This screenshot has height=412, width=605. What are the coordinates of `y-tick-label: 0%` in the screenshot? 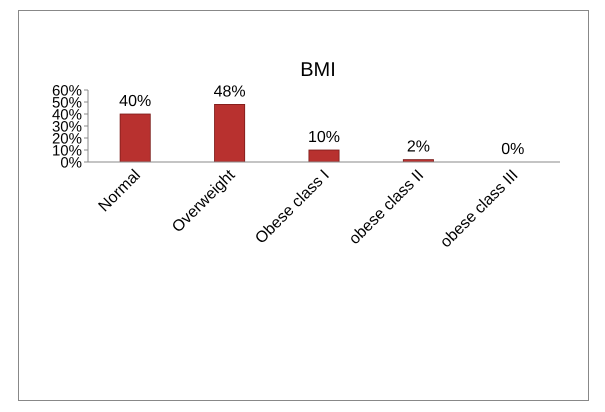 It's located at (71, 163).